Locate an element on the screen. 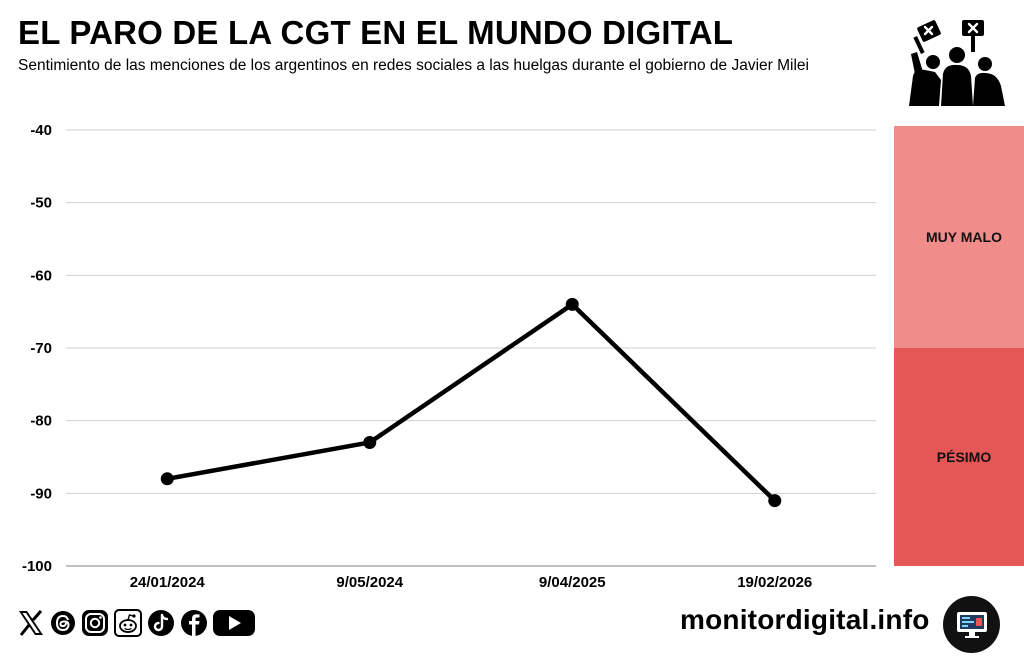 Image resolution: width=1024 pixels, height=660 pixels. social-icons is located at coordinates (136, 623).